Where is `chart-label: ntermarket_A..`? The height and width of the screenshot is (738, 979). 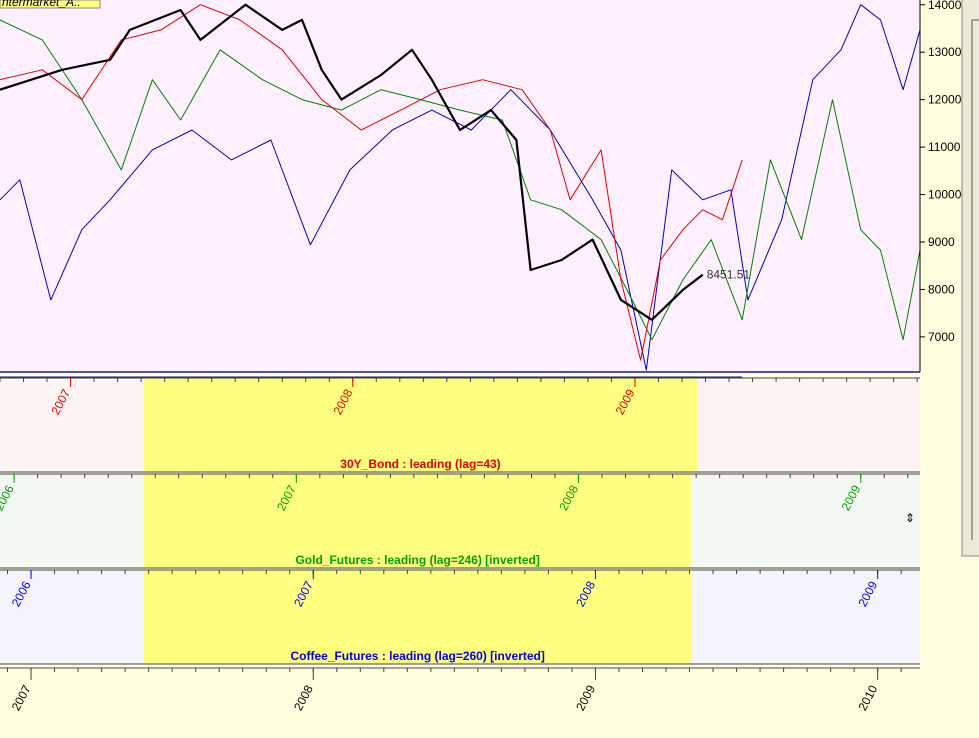
chart-label: ntermarket_A.. is located at coordinates (41, 4).